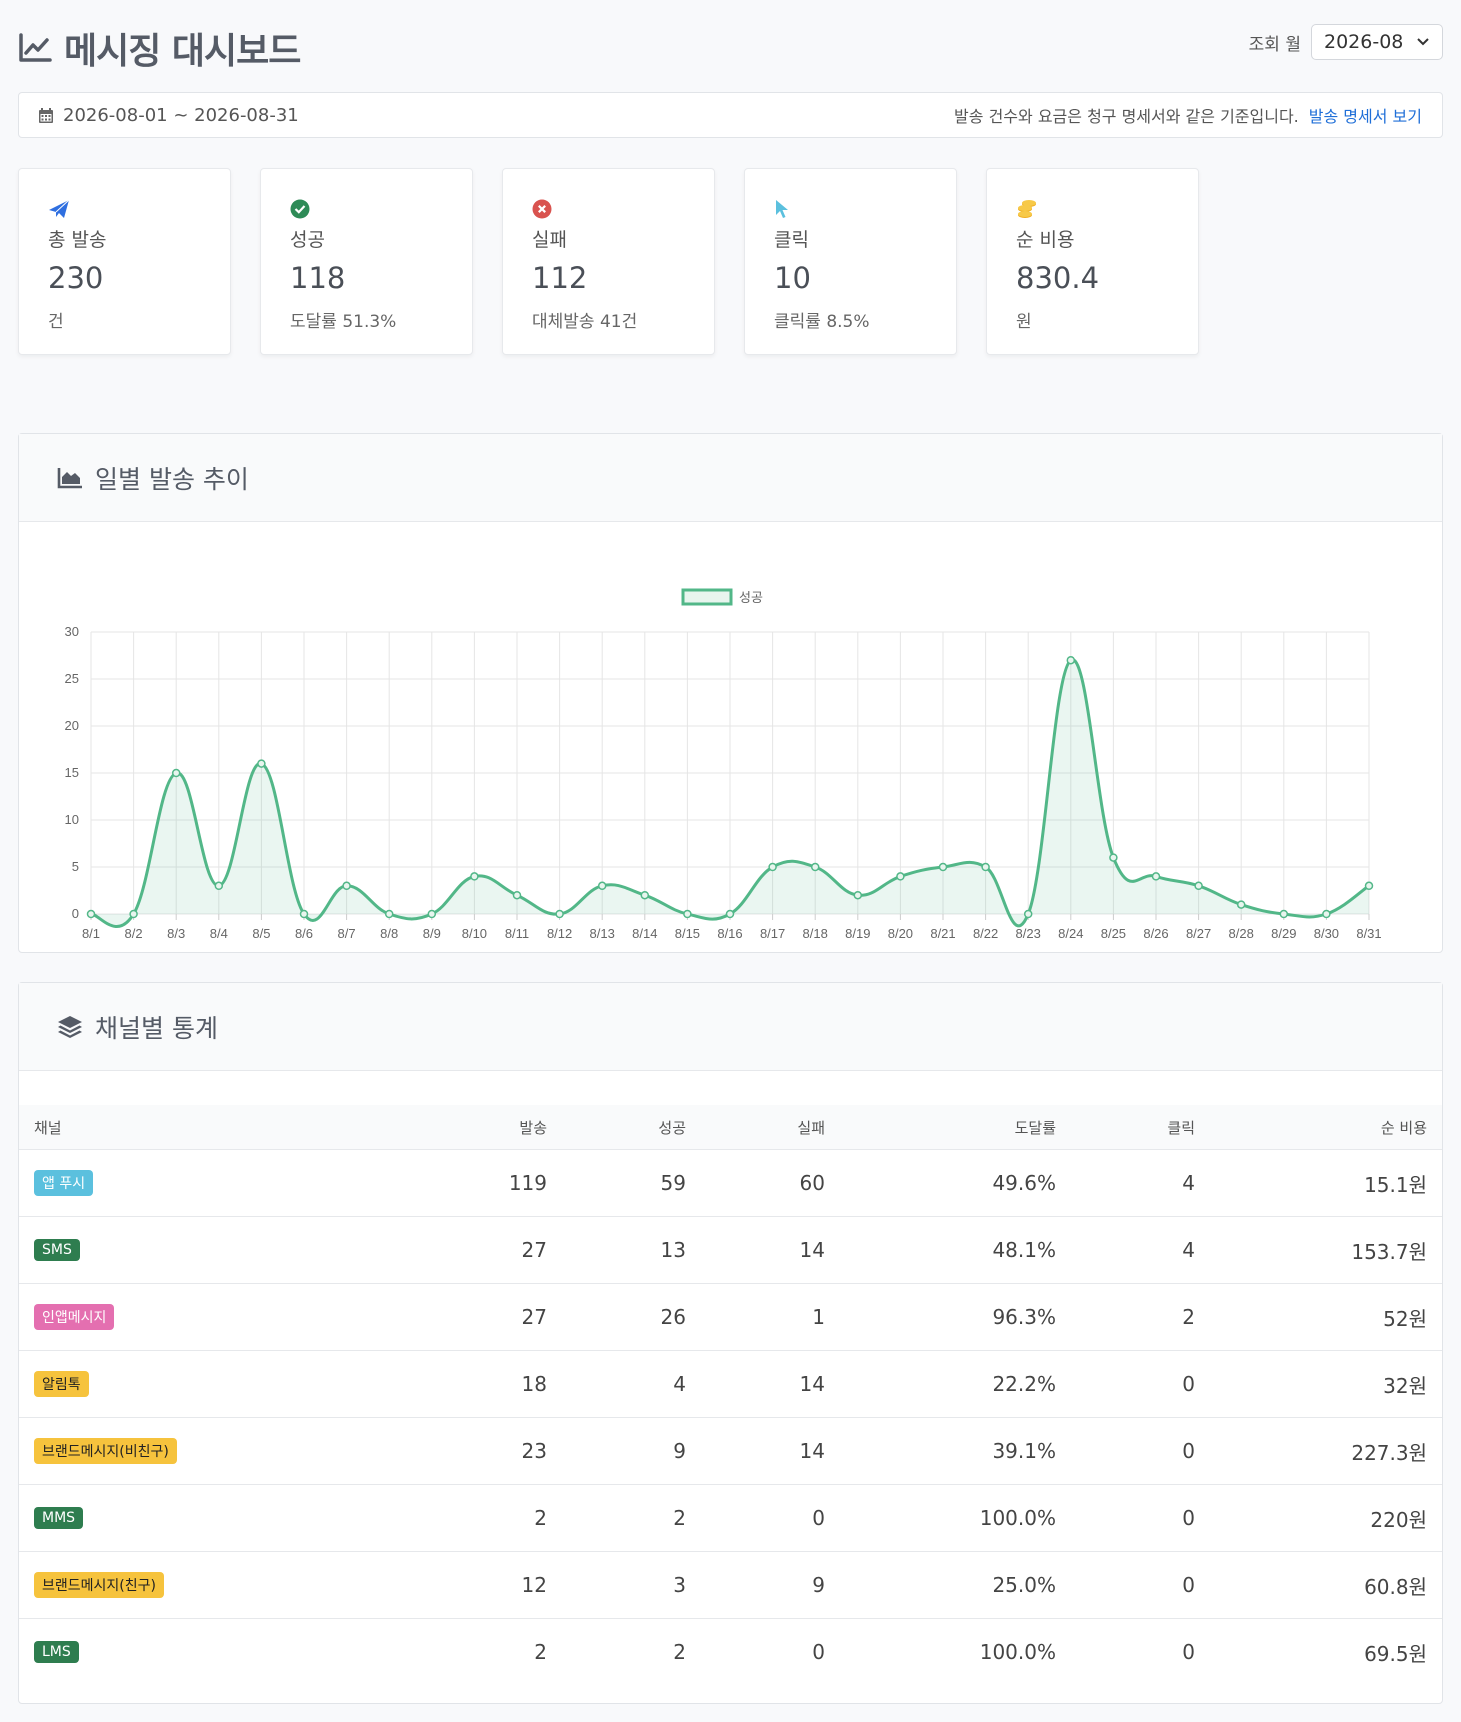 The width and height of the screenshot is (1461, 1722). Describe the element at coordinates (1198, 933) in the screenshot. I see `x-tick-label: 8/27` at that location.